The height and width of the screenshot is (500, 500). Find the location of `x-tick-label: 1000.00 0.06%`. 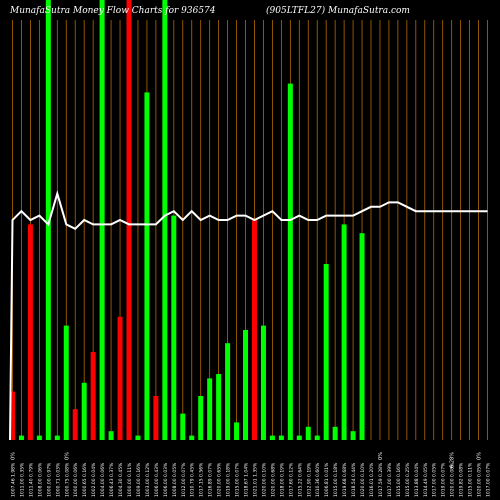

x-tick-label: 1000.00 0.06% is located at coordinates (76, 479).